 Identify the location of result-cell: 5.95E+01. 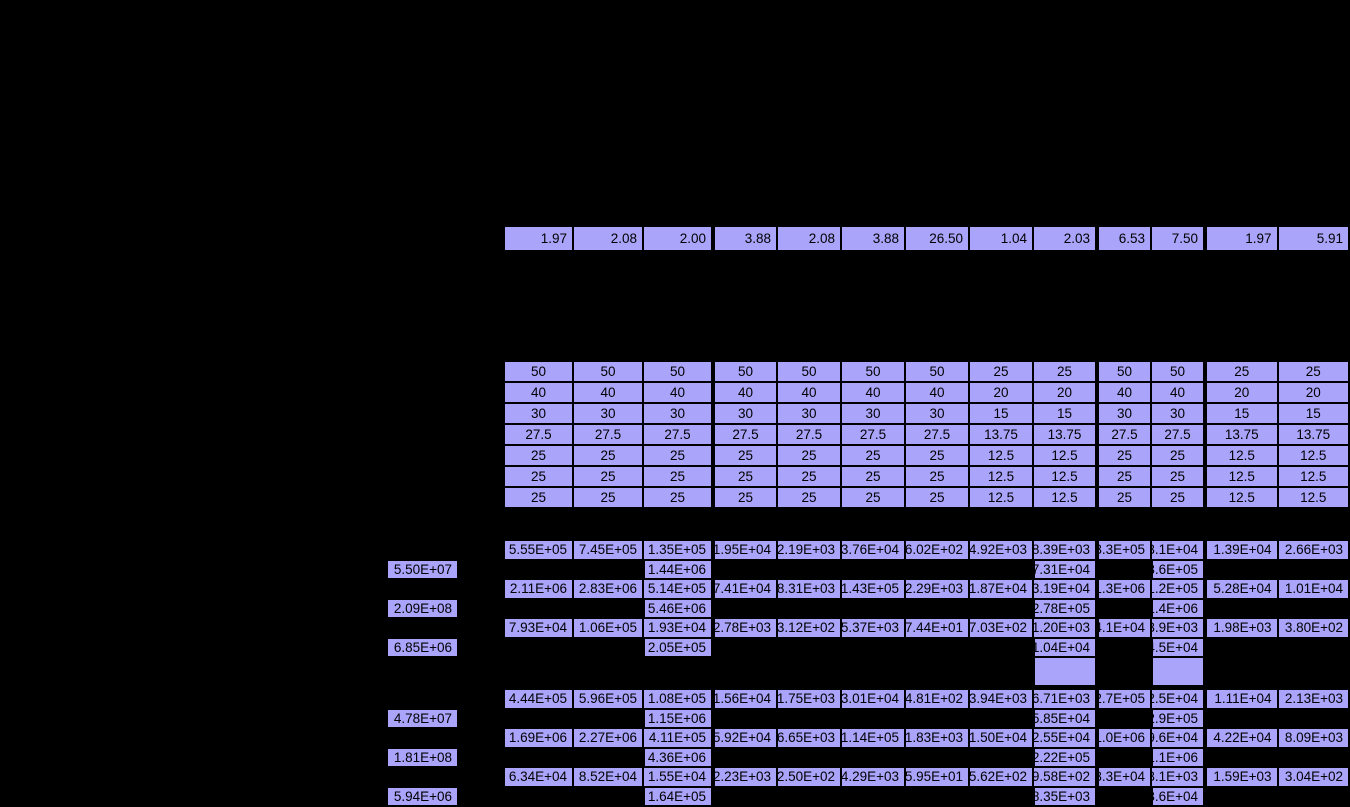
(937, 777).